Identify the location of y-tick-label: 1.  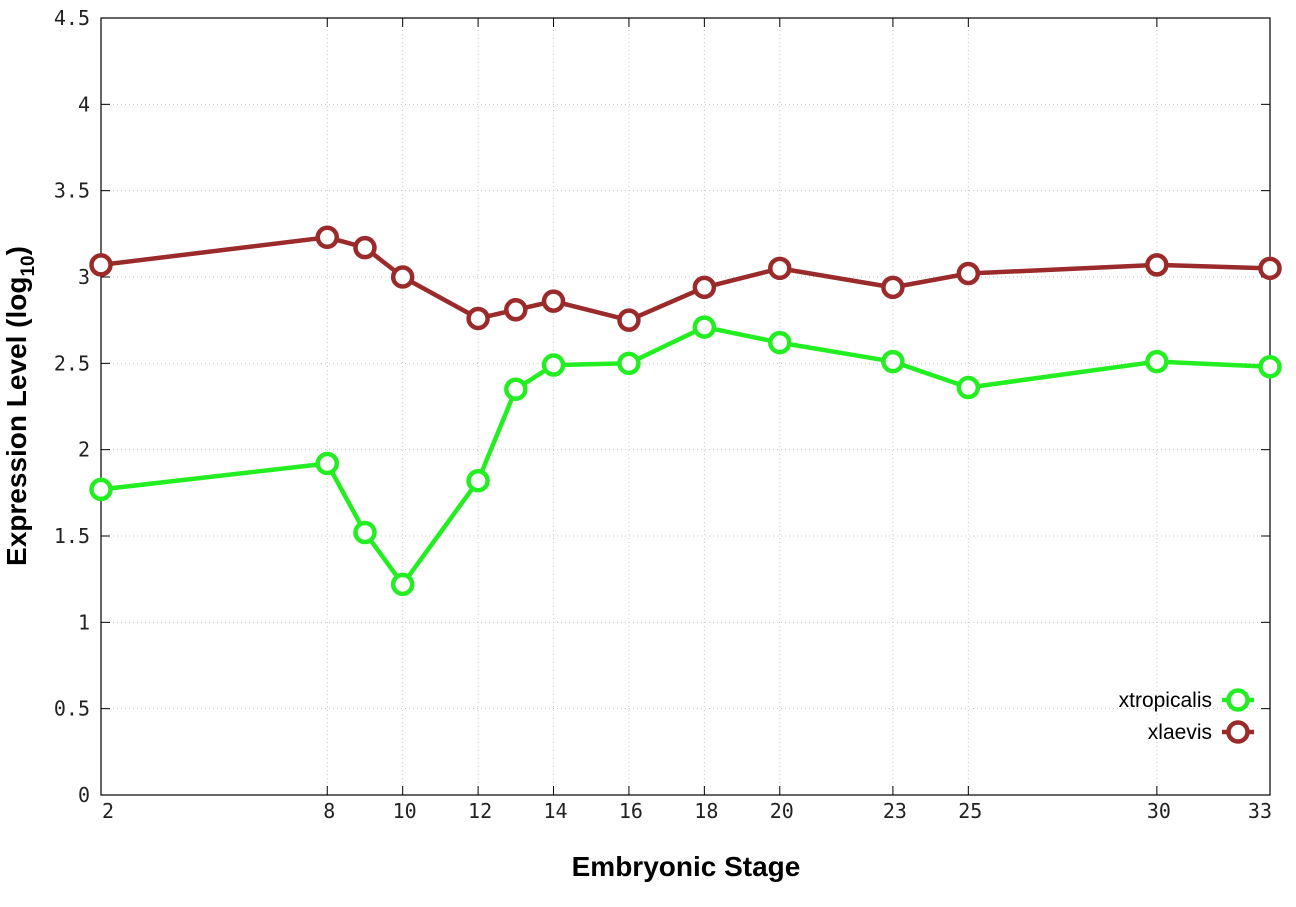
(84, 622).